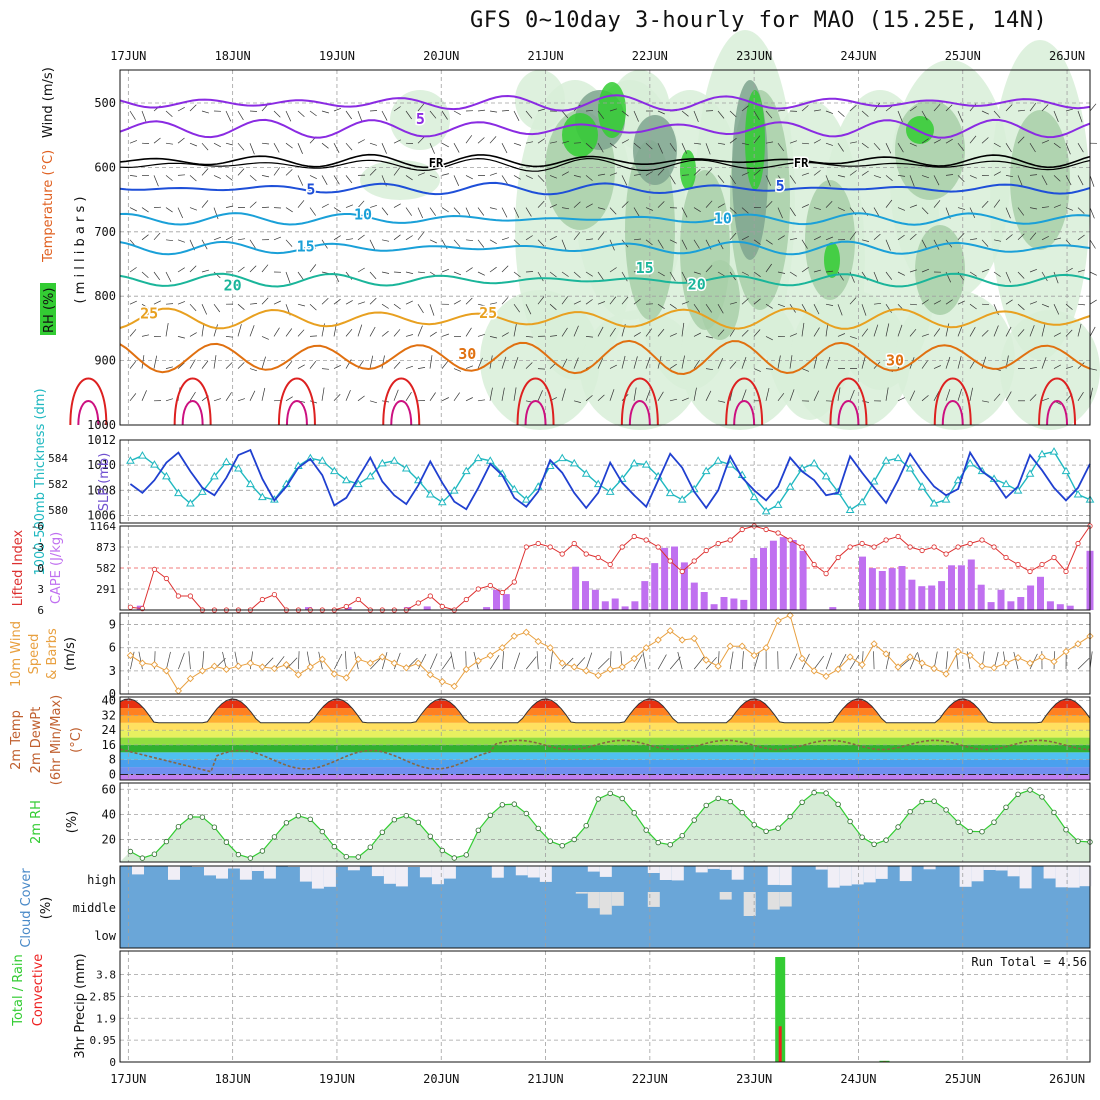 This screenshot has width=1100, height=1100. Describe the element at coordinates (963, 1079) in the screenshot. I see `day-label-bottom: 25JUN` at that location.